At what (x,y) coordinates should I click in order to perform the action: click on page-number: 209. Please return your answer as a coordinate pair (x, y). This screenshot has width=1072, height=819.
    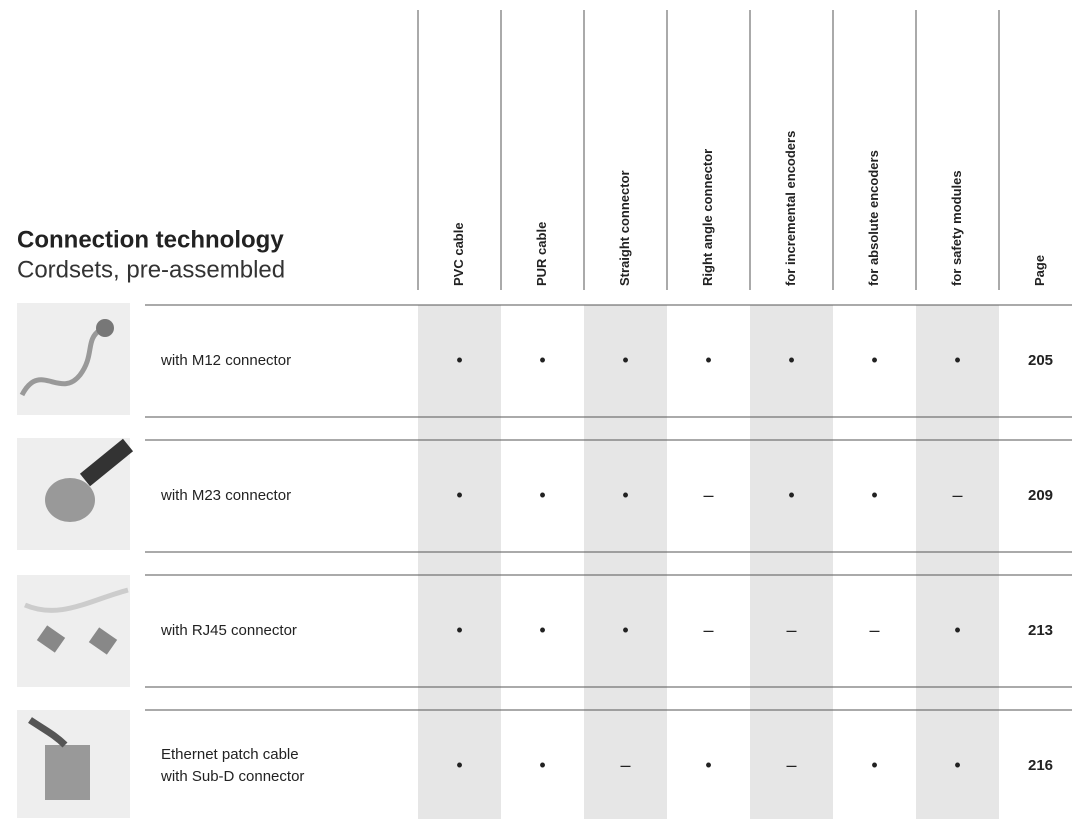
    Looking at the image, I should click on (1040, 495).